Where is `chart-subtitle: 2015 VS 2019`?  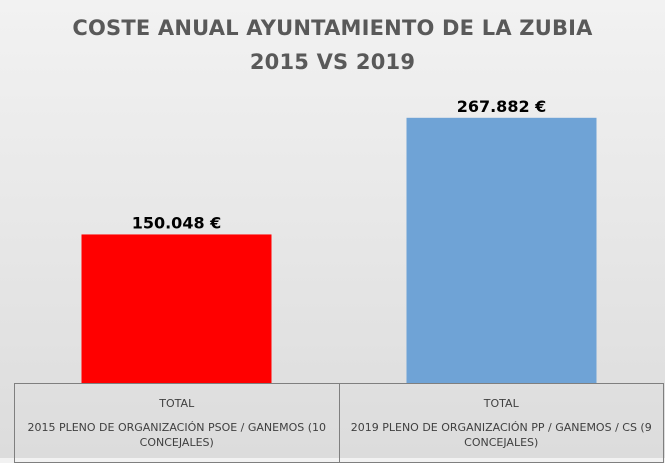
chart-subtitle: 2015 VS 2019 is located at coordinates (332, 62).